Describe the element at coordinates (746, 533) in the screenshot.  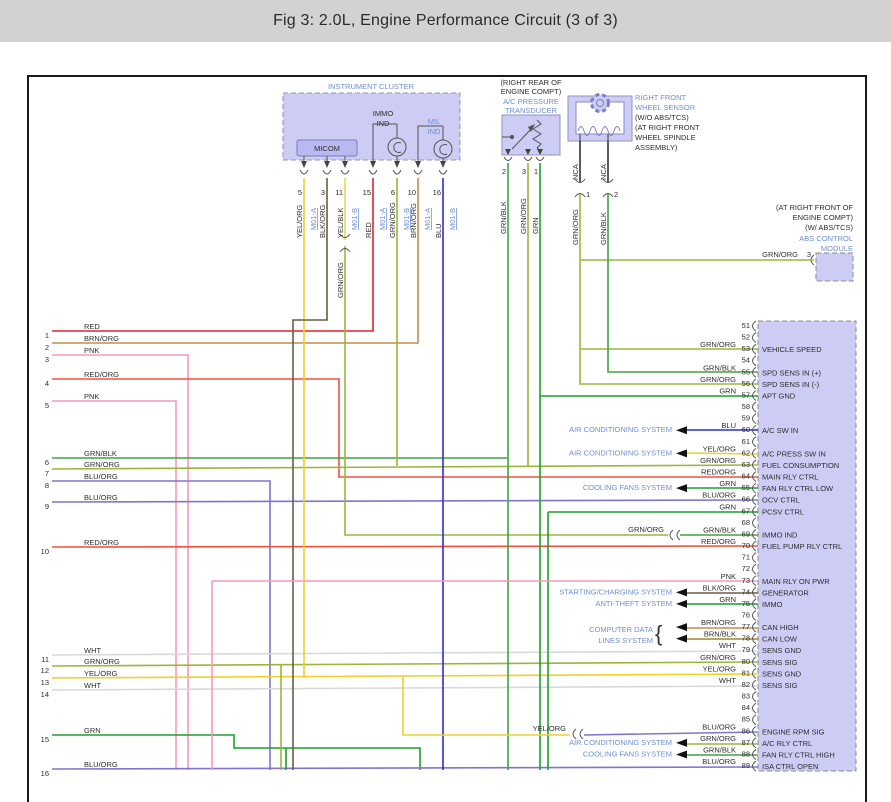
I see `ecm-pin-number: 69` at that location.